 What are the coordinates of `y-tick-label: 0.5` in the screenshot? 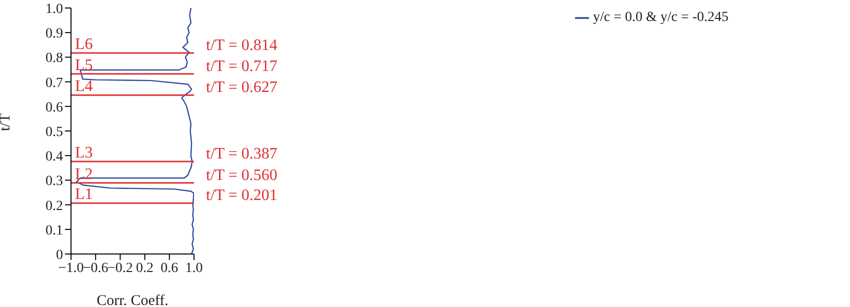 It's located at (54, 132).